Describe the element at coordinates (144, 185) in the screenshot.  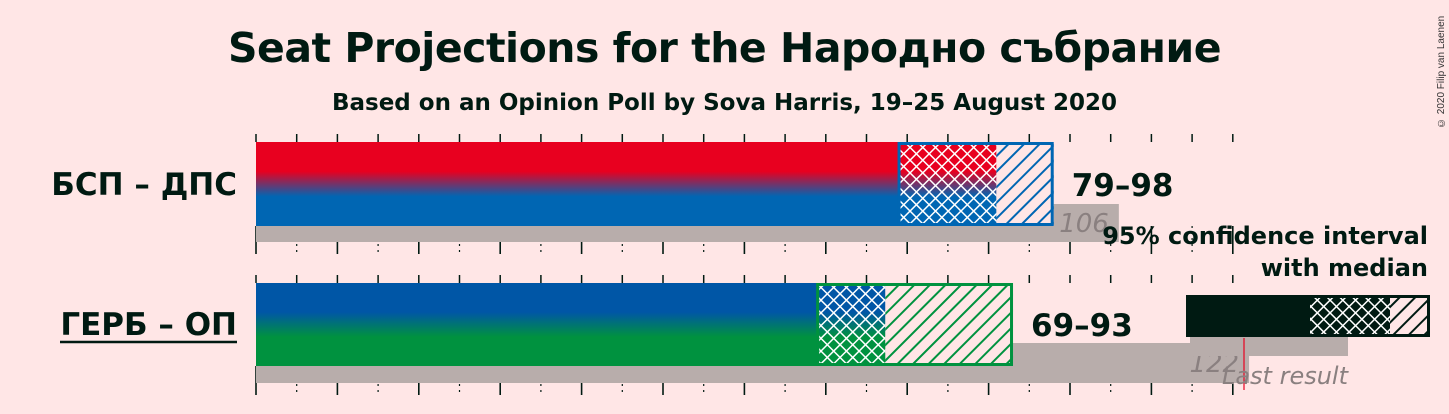
I see `party-label: БСП – ДПС` at that location.